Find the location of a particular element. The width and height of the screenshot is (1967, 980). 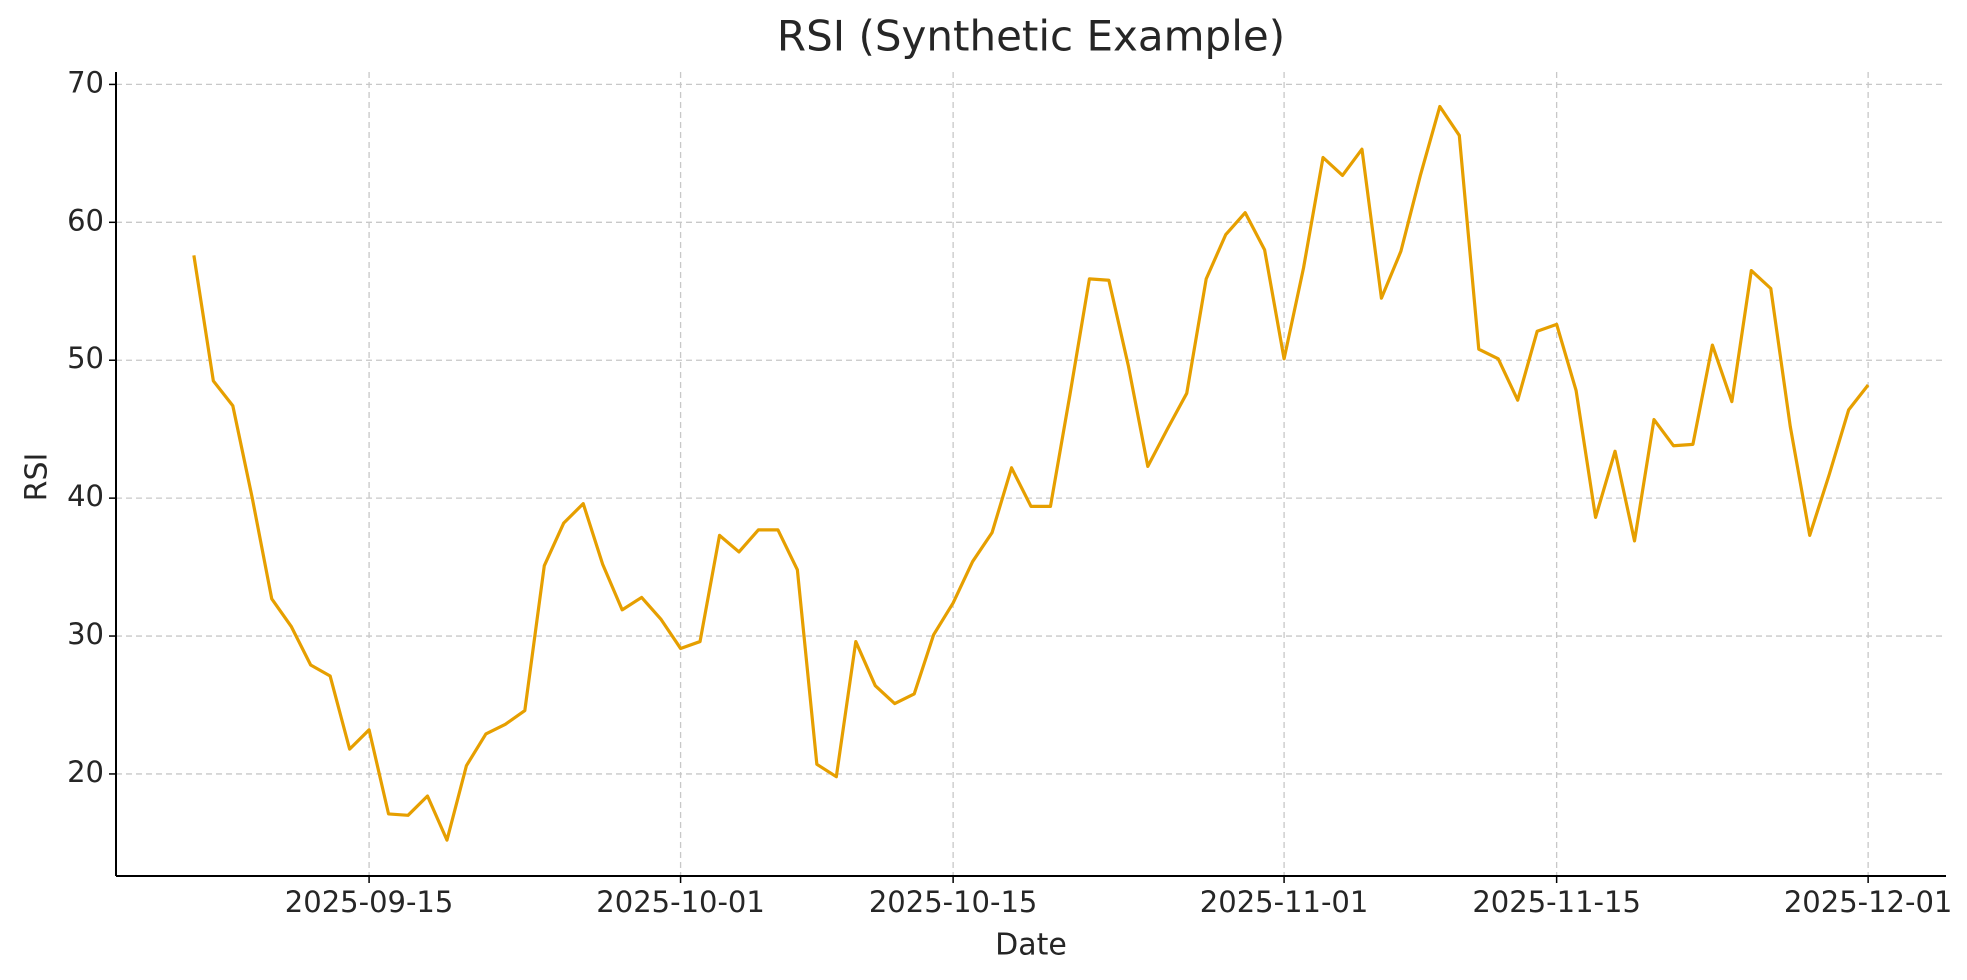

chart-title: RSI (Synthetic Example) is located at coordinates (1031, 36).